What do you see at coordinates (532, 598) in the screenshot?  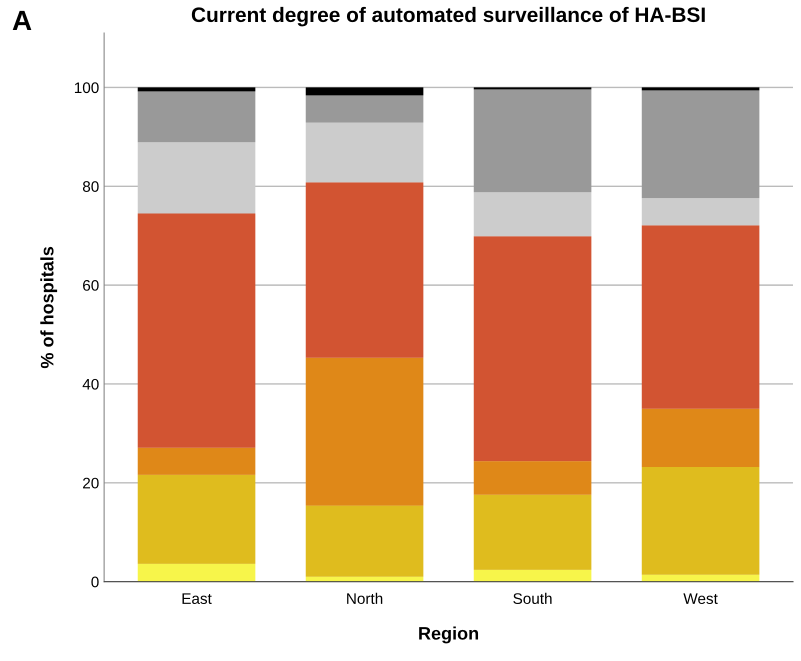 I see `x-tick-label: South` at bounding box center [532, 598].